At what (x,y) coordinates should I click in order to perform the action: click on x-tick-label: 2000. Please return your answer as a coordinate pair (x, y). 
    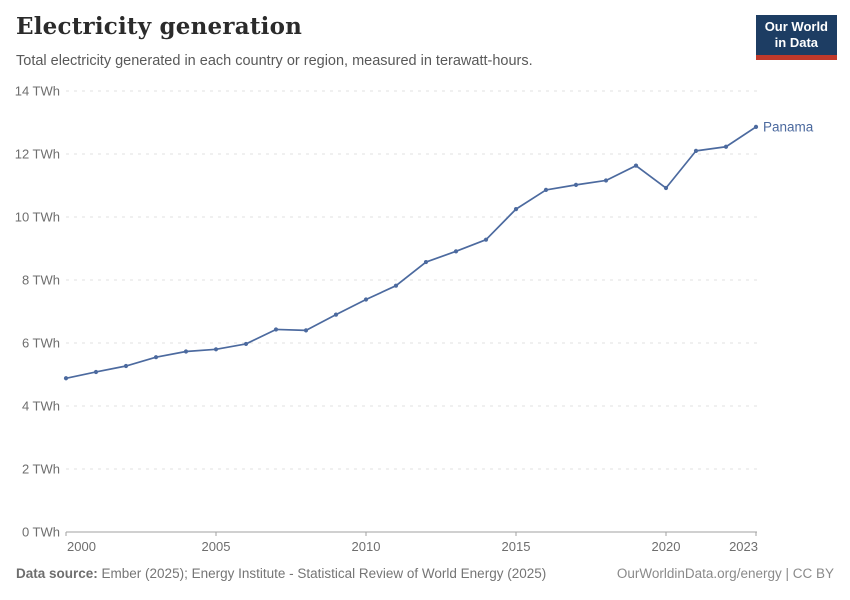
    Looking at the image, I should click on (81, 546).